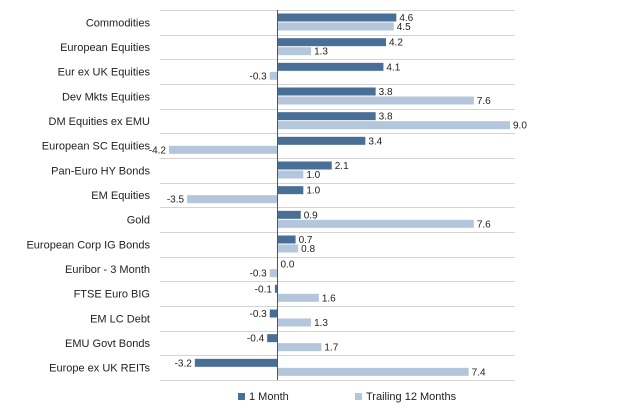 The width and height of the screenshot is (627, 411). Describe the element at coordinates (176, 200) in the screenshot. I see `data-label-trailing-12-months: -3.5` at that location.